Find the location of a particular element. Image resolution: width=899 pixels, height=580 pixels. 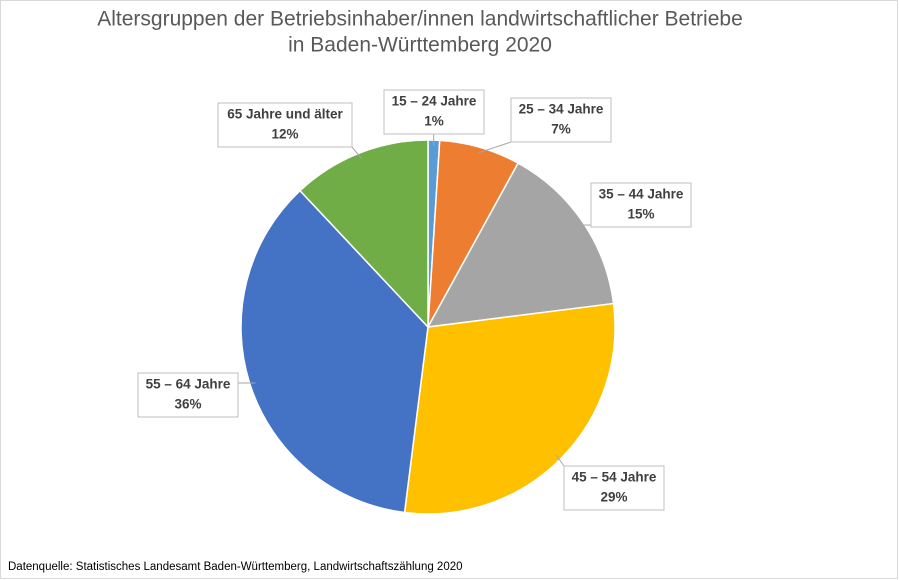

value-label: 1% is located at coordinates (434, 121).